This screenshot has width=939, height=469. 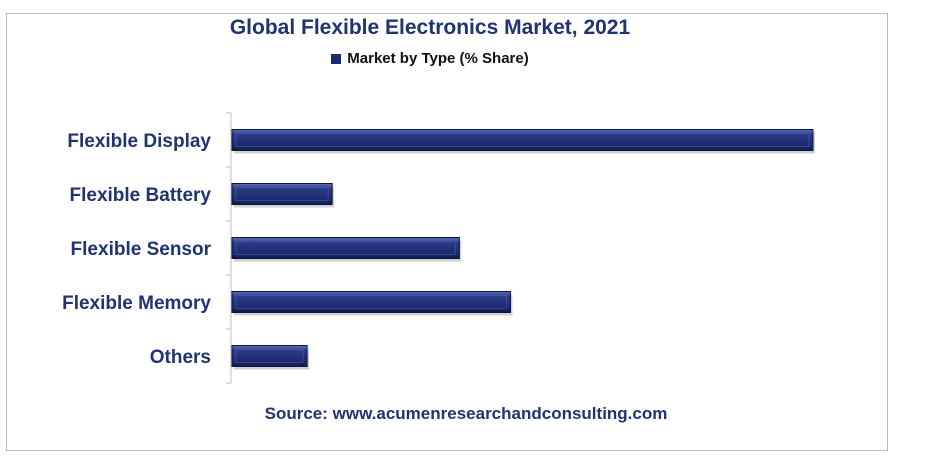 What do you see at coordinates (430, 27) in the screenshot?
I see `chart-title: Global Flexible Electronics Market, 2021` at bounding box center [430, 27].